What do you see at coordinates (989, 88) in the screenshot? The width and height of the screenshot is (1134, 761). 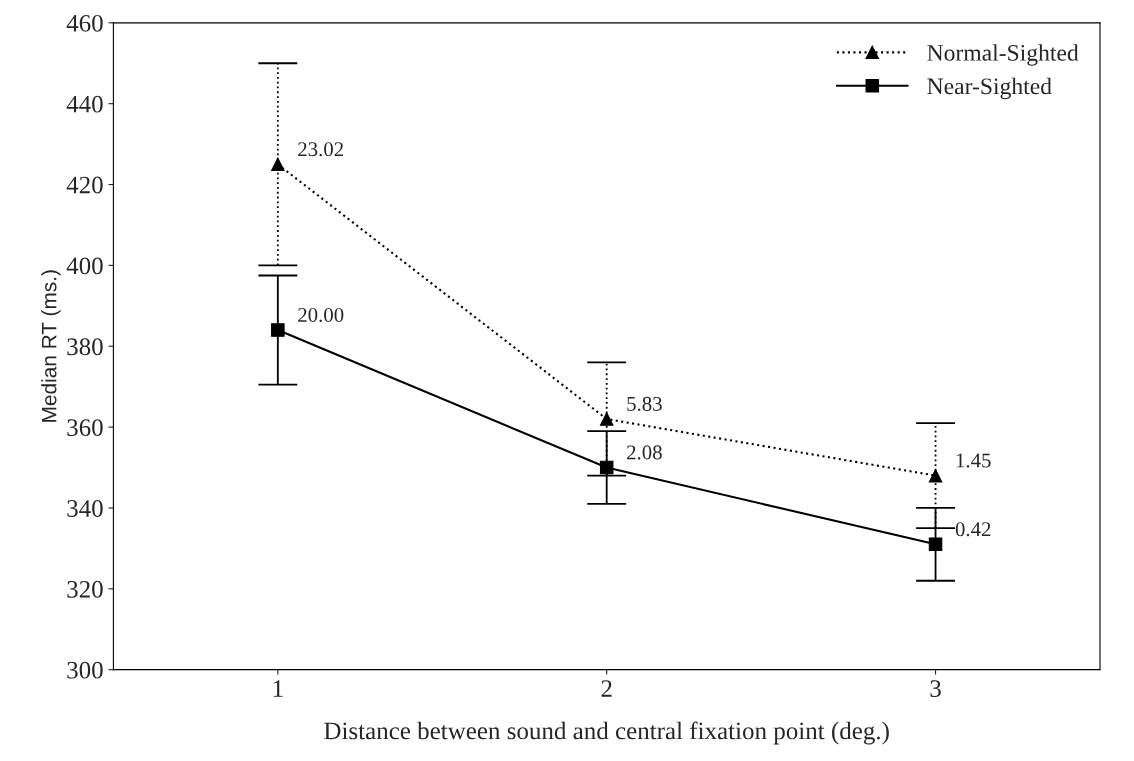 I see `legend-label: Near-Sighted` at bounding box center [989, 88].